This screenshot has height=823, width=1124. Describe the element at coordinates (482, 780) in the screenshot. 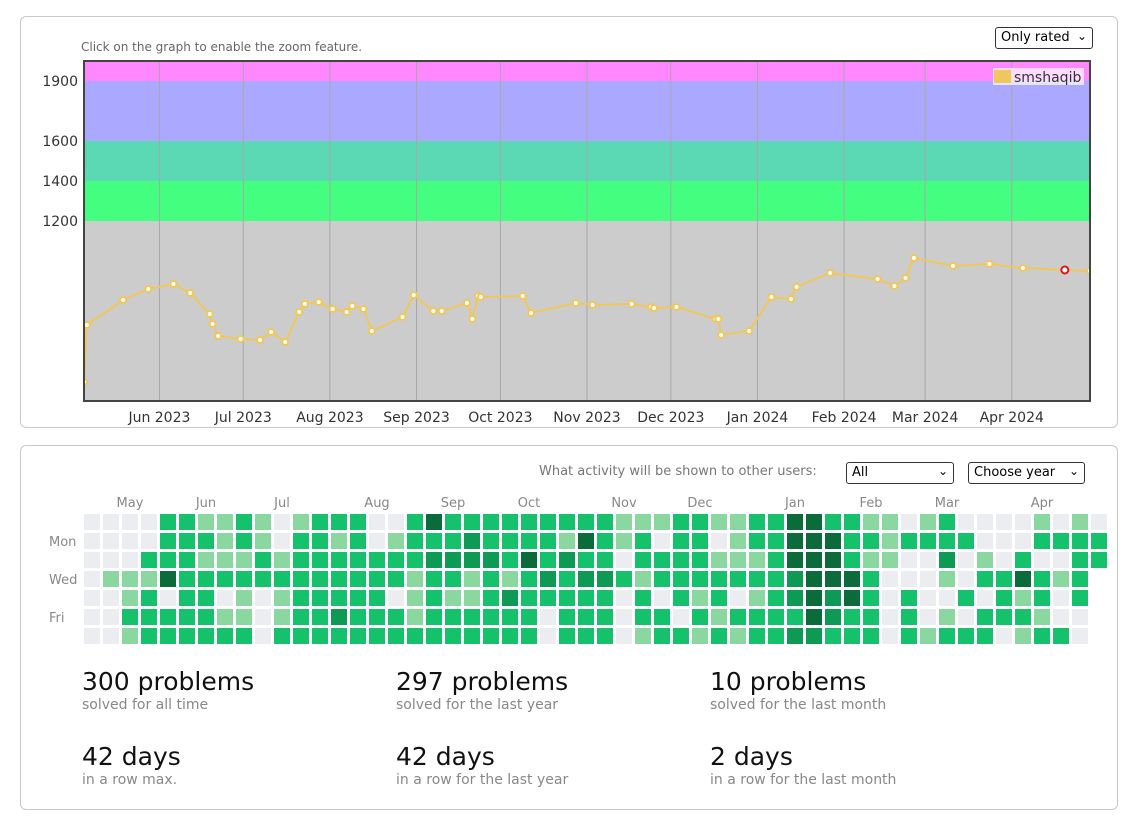

I see `stat-caption: in a row for the last year` at that location.